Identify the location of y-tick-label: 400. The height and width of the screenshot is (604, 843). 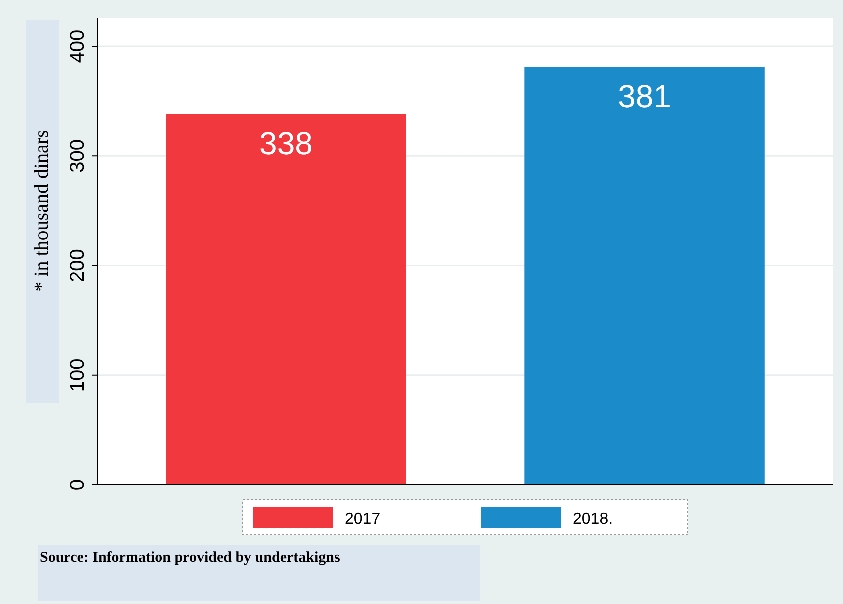
(78, 47).